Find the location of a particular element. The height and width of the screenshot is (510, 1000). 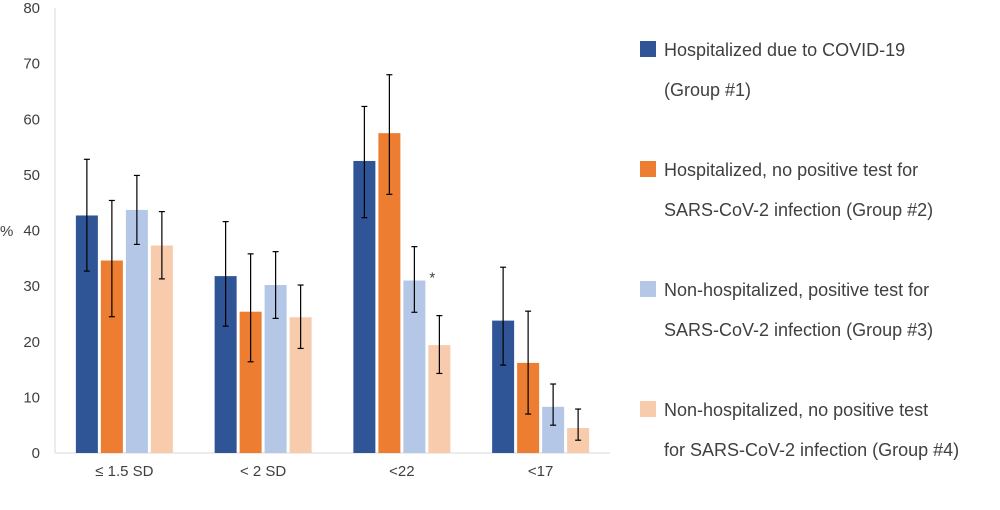

legend-label-group-3-line-2: SARS-CoV-2 infection (Group #3) is located at coordinates (799, 330).